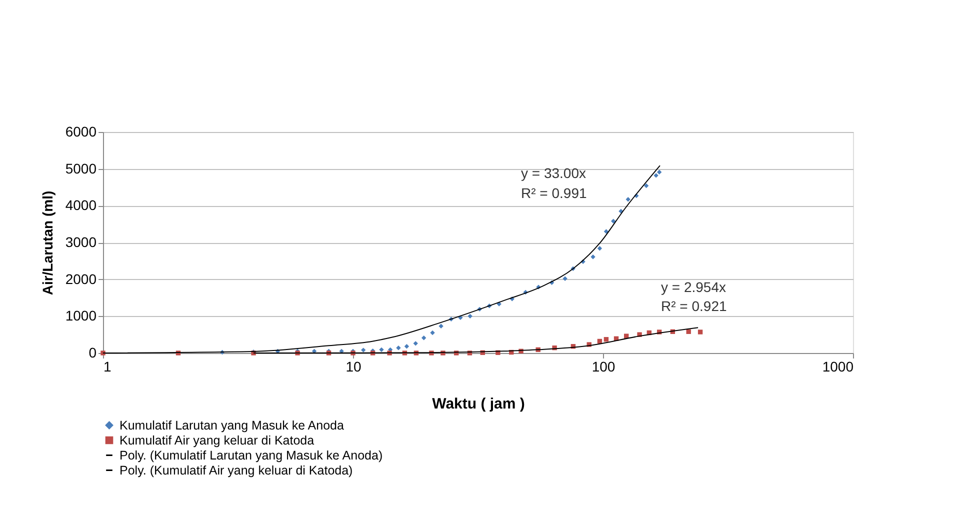 The image size is (955, 526). Describe the element at coordinates (81, 242) in the screenshot. I see `y-tick-label: 3000` at that location.